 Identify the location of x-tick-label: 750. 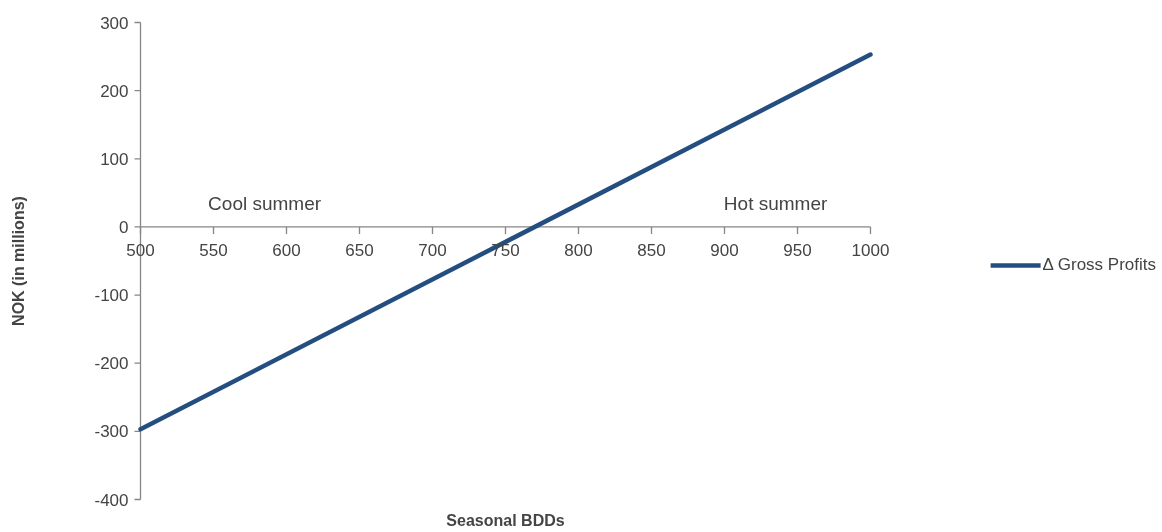
(505, 250).